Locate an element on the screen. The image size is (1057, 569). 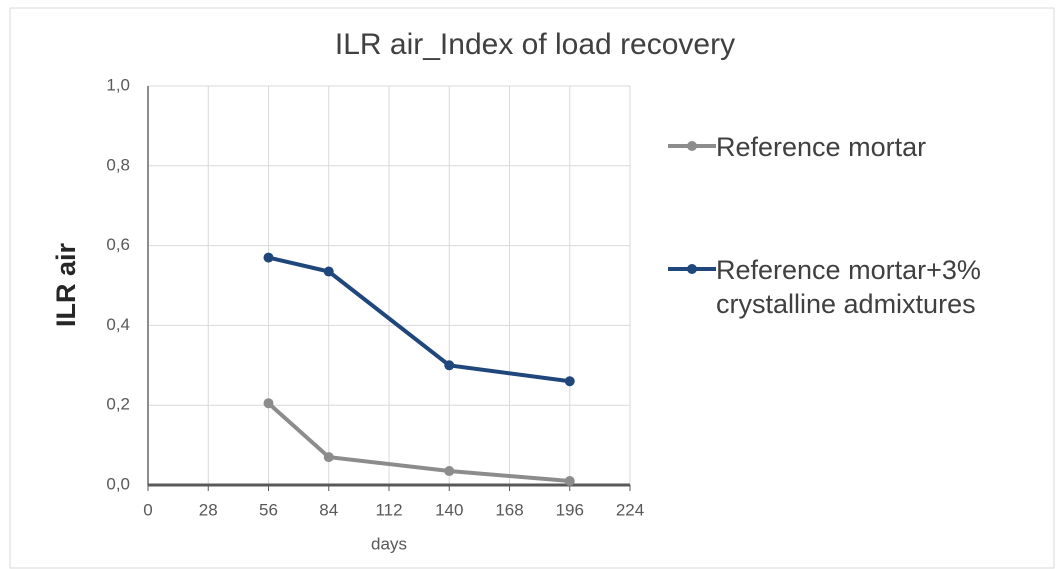
y-tick-label: 1,0 is located at coordinates (118, 84).